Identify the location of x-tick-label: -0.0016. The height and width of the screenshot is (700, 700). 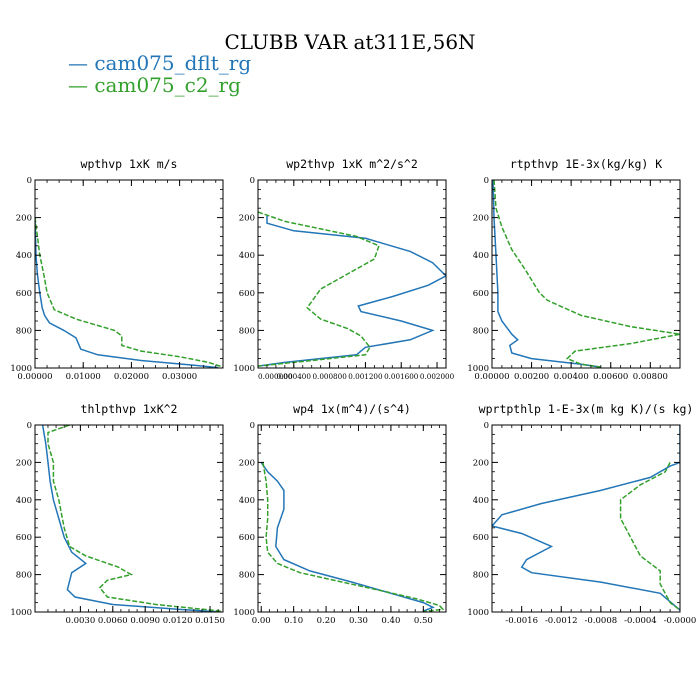
(521, 621).